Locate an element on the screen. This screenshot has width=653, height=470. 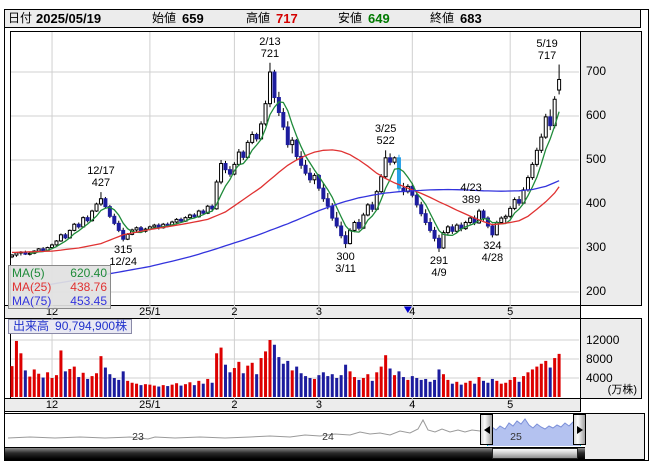
navigator-left-handle is located at coordinates (486, 429).